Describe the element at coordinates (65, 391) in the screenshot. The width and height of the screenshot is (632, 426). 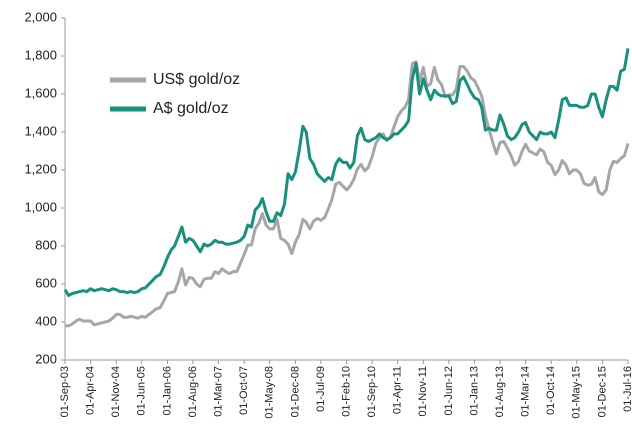
I see `x-tick-label: 01-Sep-03` at that location.